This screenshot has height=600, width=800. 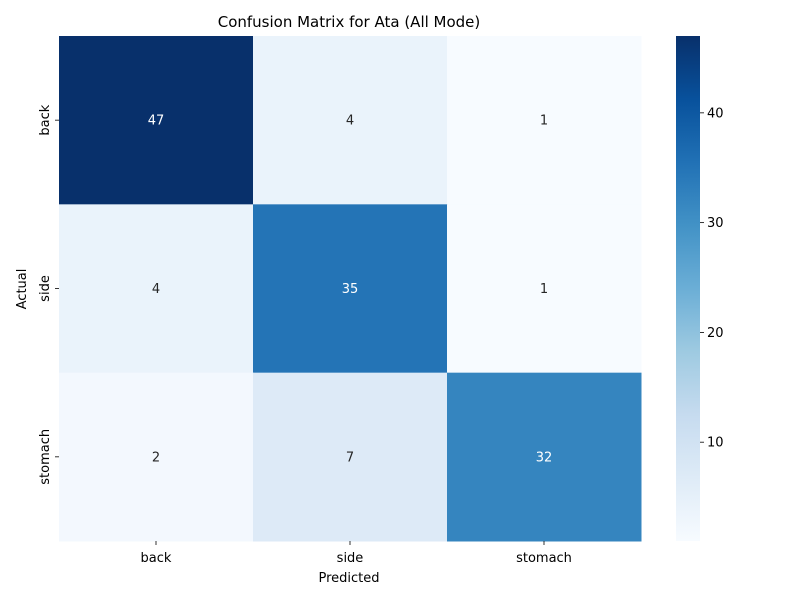 I want to click on cell-value-label: 35, so click(x=350, y=289).